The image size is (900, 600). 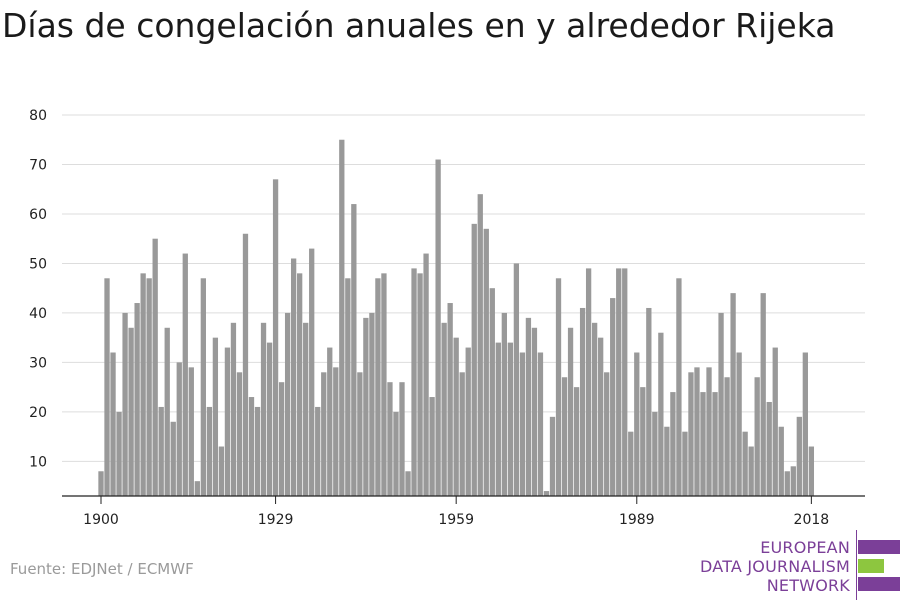 What do you see at coordinates (619, 382) in the screenshot?
I see `bar-1986` at bounding box center [619, 382].